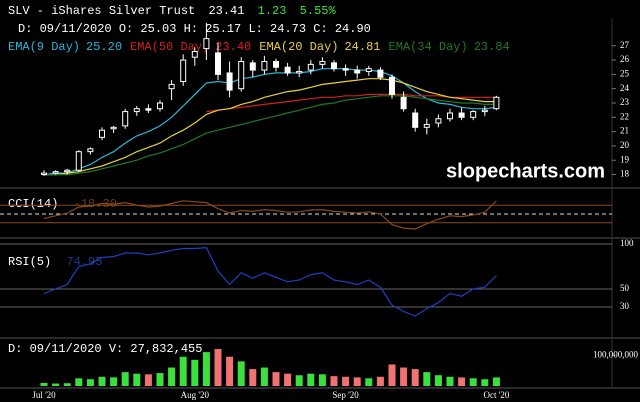 The height and width of the screenshot is (402, 640). Describe the element at coordinates (169, 47) in the screenshot. I see `legend-name: EMA(50 Day)` at that location.